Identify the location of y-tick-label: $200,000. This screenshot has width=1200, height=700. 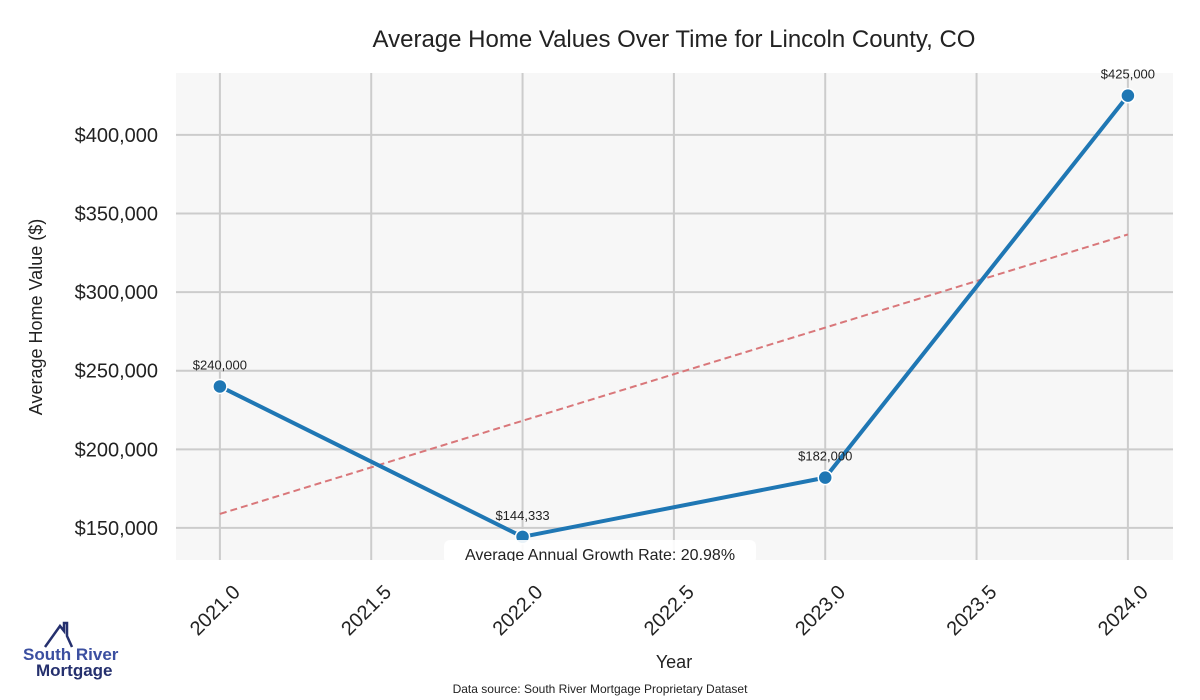
(116, 450).